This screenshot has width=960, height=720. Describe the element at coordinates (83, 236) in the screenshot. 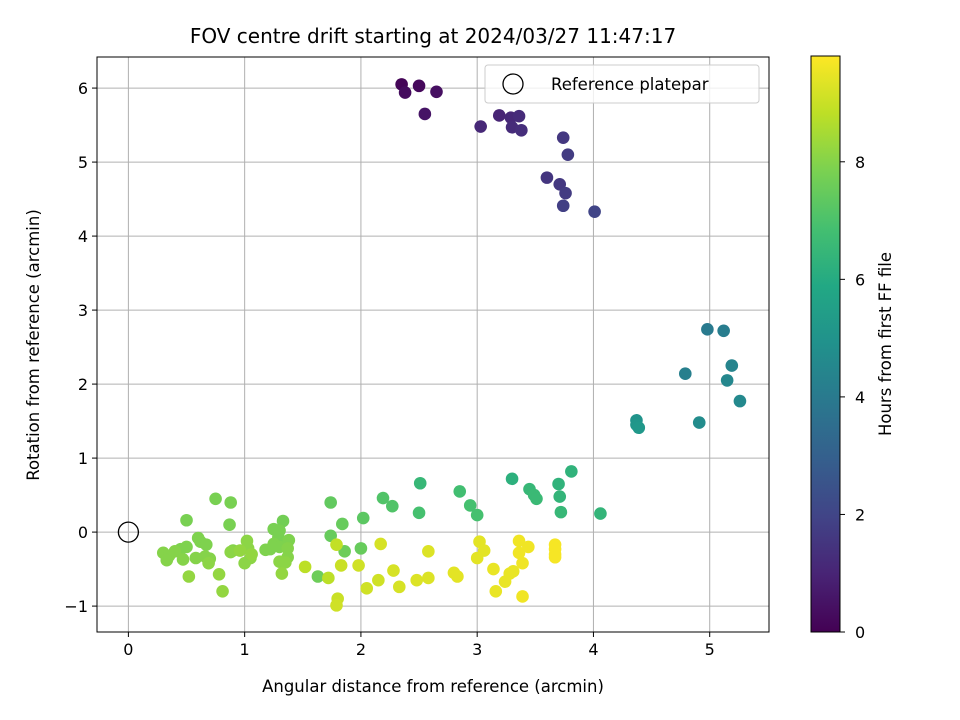

I see `y-tick-label: 4` at that location.